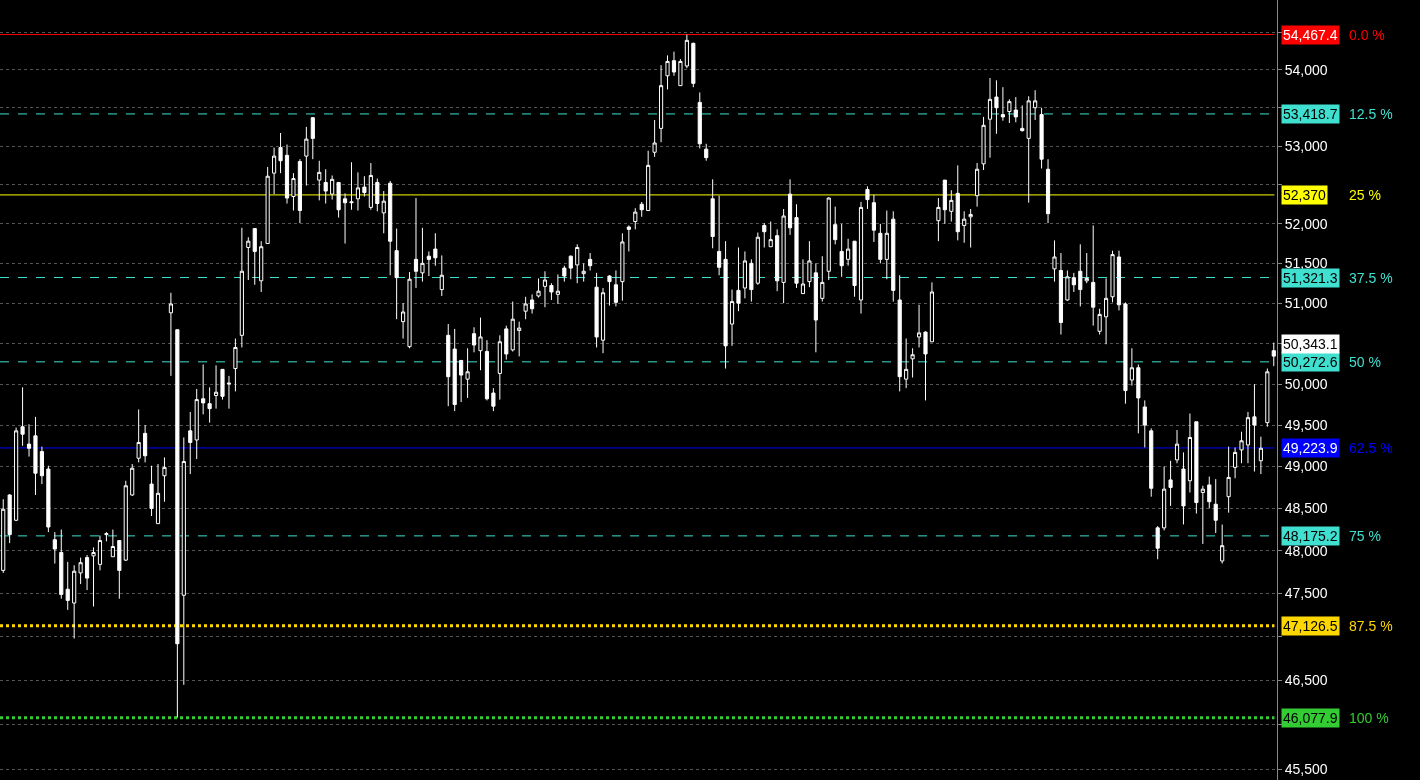 The width and height of the screenshot is (1420, 780). Describe the element at coordinates (1306, 593) in the screenshot. I see `y-tick-label: 47,500` at that location.